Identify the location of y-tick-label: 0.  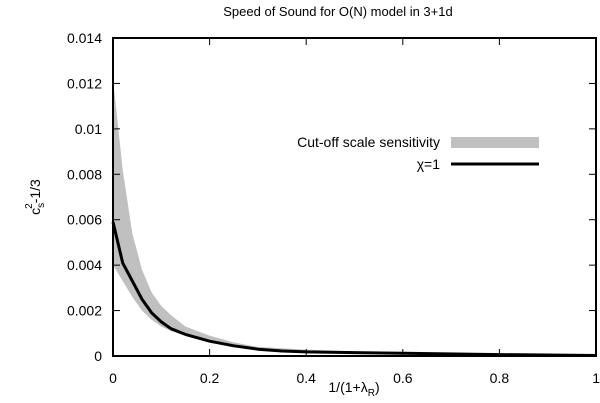
(98, 356).